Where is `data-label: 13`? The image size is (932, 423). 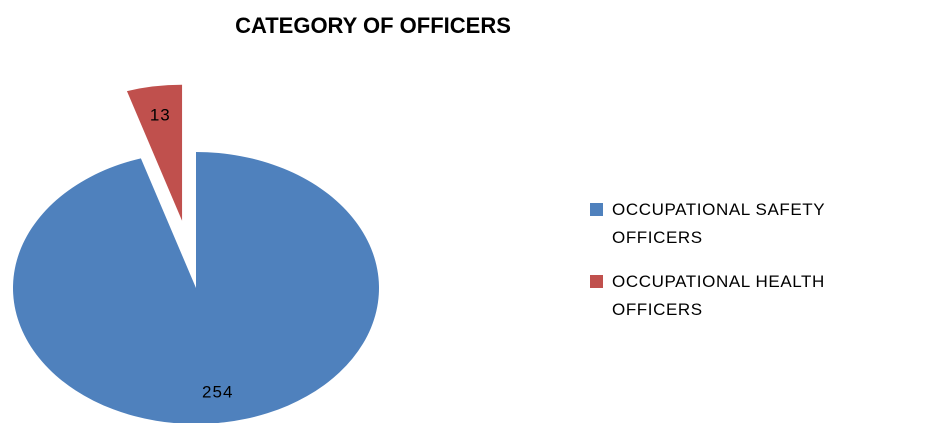
data-label: 13 is located at coordinates (160, 114).